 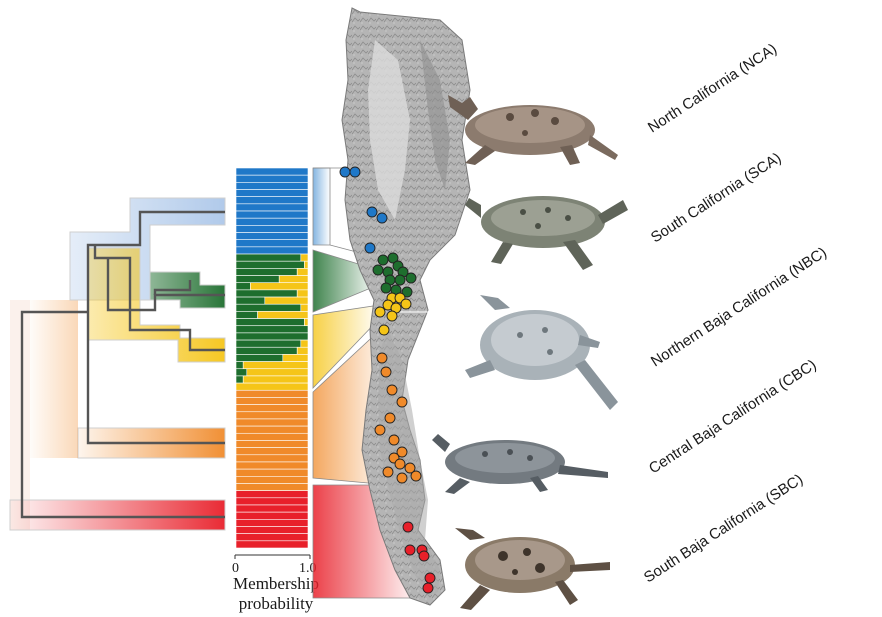 I want to click on tree-branches, so click(x=122, y=364).